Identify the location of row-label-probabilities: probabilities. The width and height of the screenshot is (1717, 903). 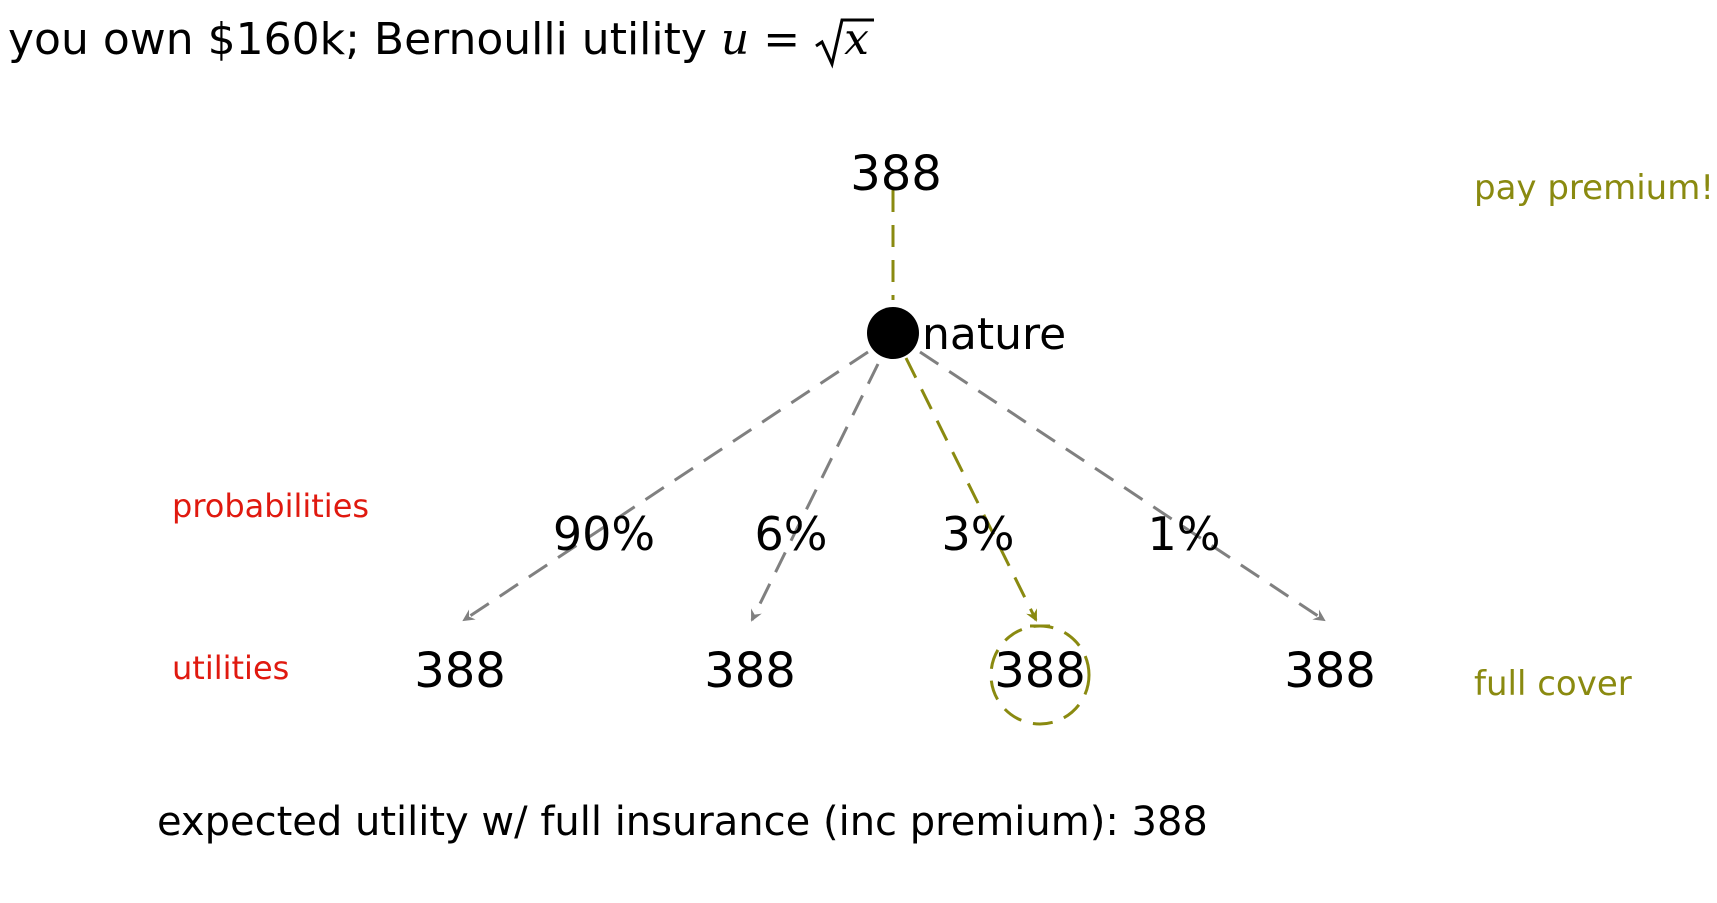
(271, 506).